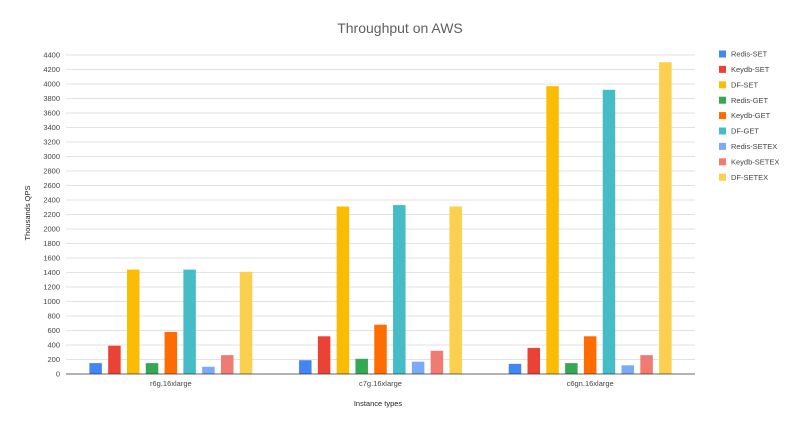  Describe the element at coordinates (51, 69) in the screenshot. I see `y-tick-label: 4200` at that location.